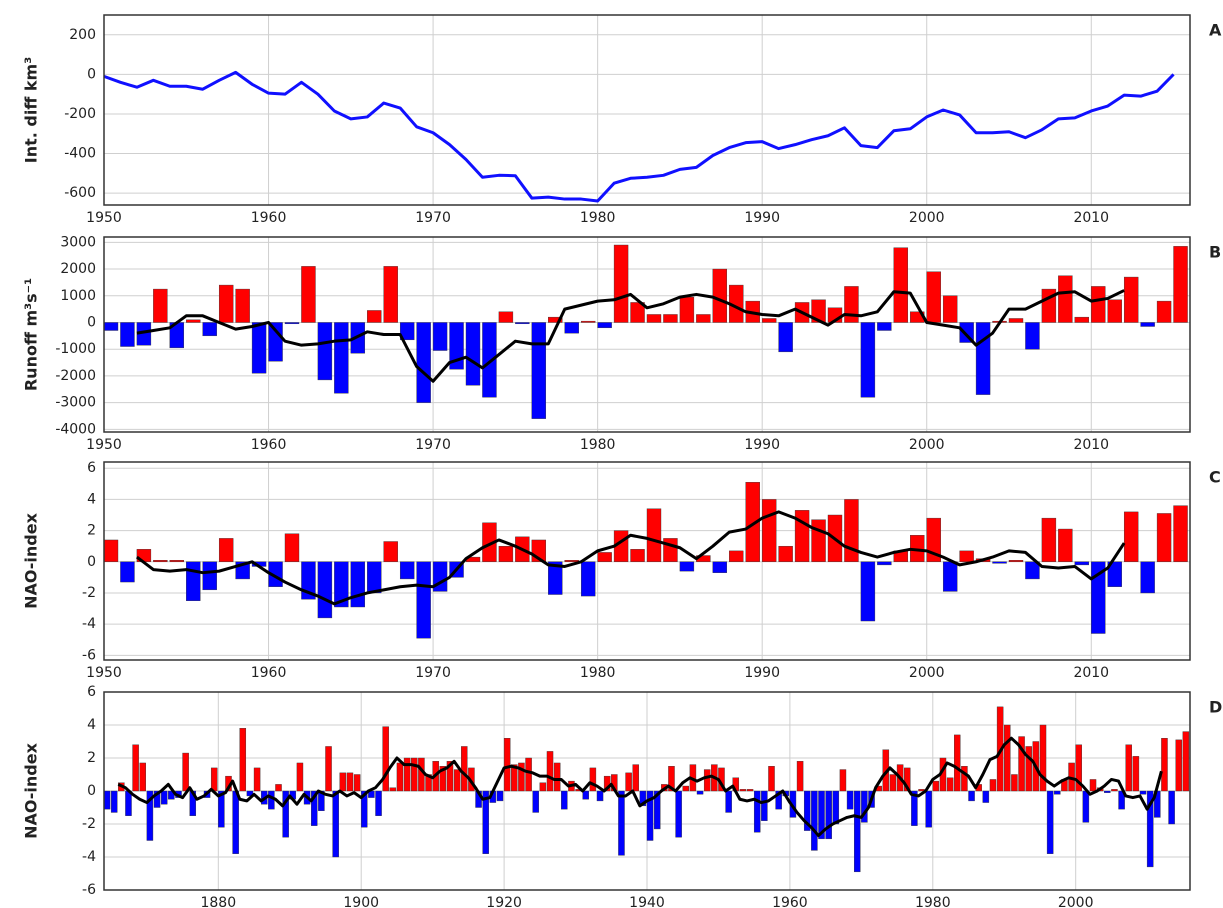 Image resolution: width=1223 pixels, height=908 pixels. What do you see at coordinates (80, 193) in the screenshot?
I see `y-tick-label: -600` at bounding box center [80, 193].